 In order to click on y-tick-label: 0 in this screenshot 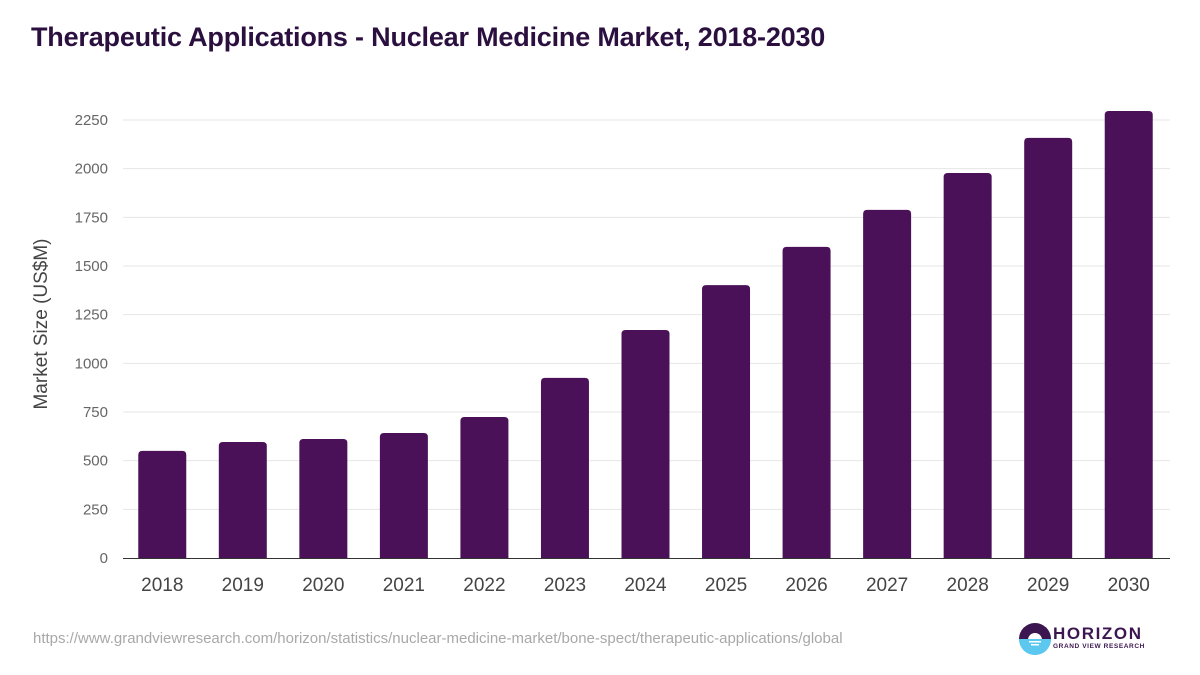, I will do `click(104, 558)`.